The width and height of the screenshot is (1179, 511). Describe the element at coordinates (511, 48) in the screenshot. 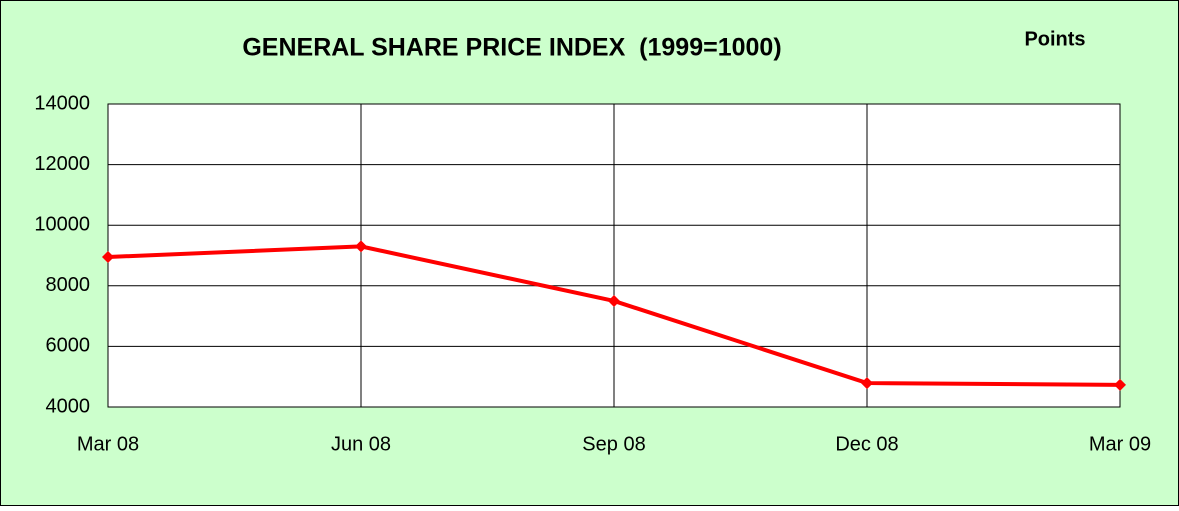

I see `chart-title: GENERAL SHARE PRICE INDEX (1999=1000)` at that location.